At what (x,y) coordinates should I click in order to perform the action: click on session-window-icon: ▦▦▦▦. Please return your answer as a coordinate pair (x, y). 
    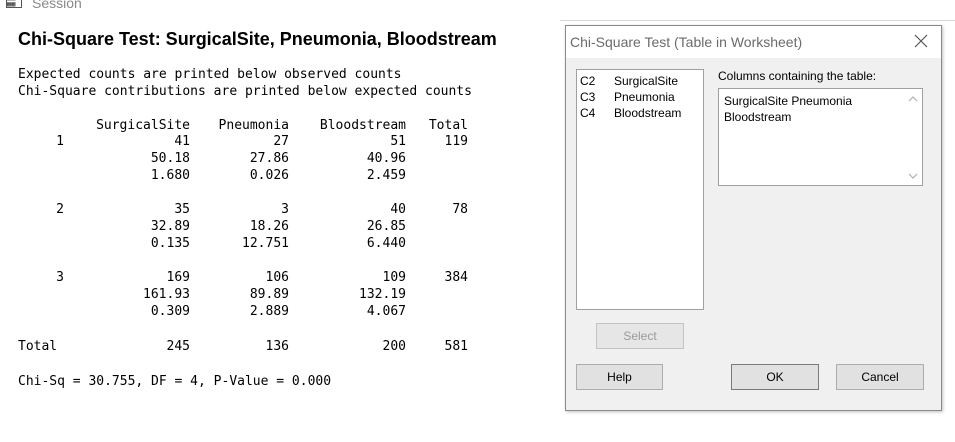
    Looking at the image, I should click on (14, 4).